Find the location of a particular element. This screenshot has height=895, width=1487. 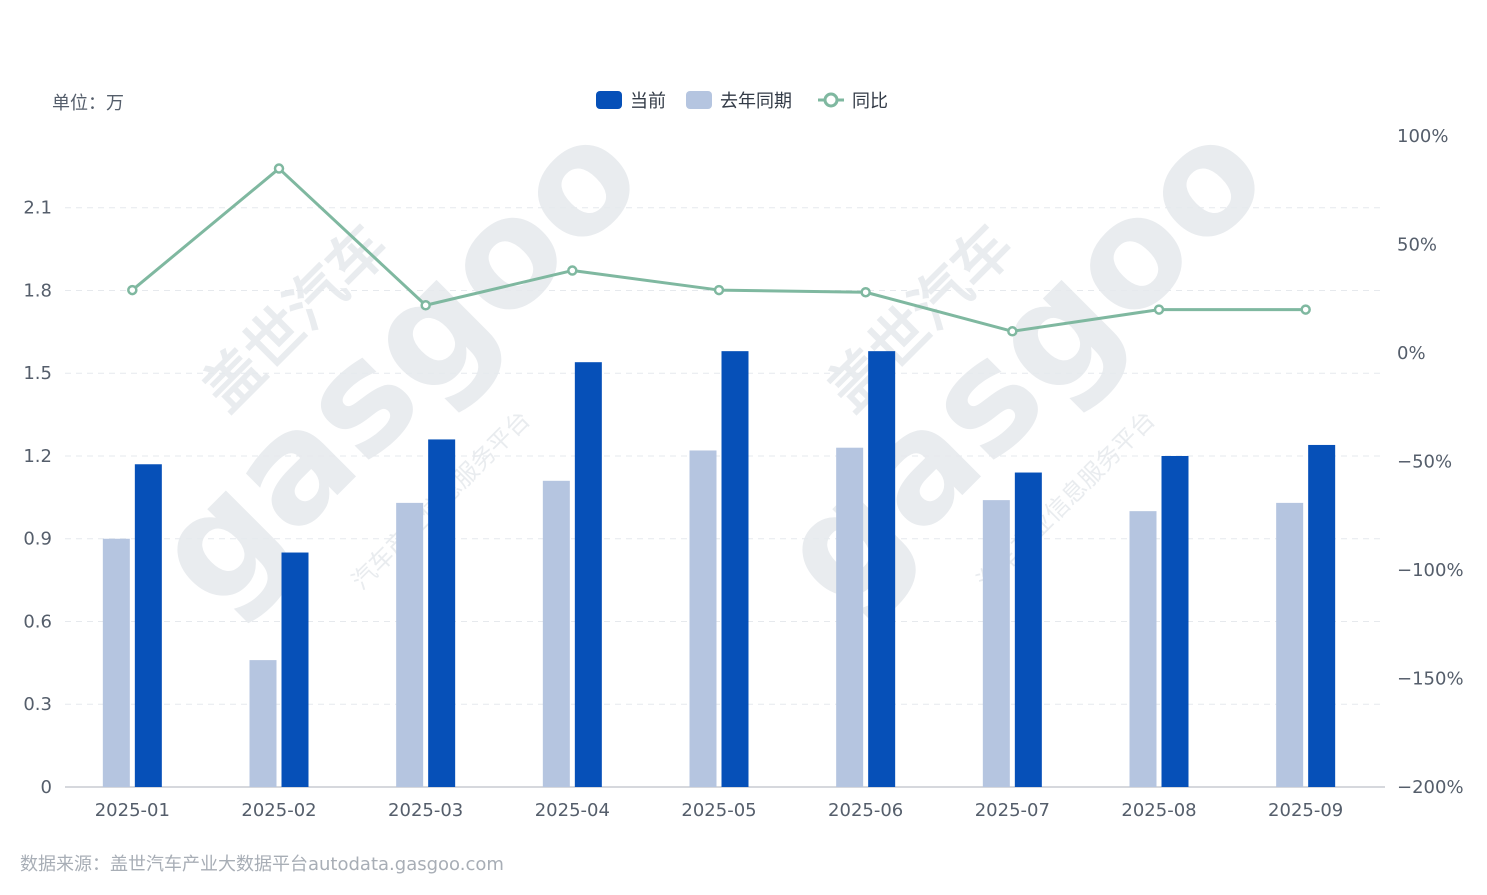

y-right-tick-label: 0% is located at coordinates (1411, 353).